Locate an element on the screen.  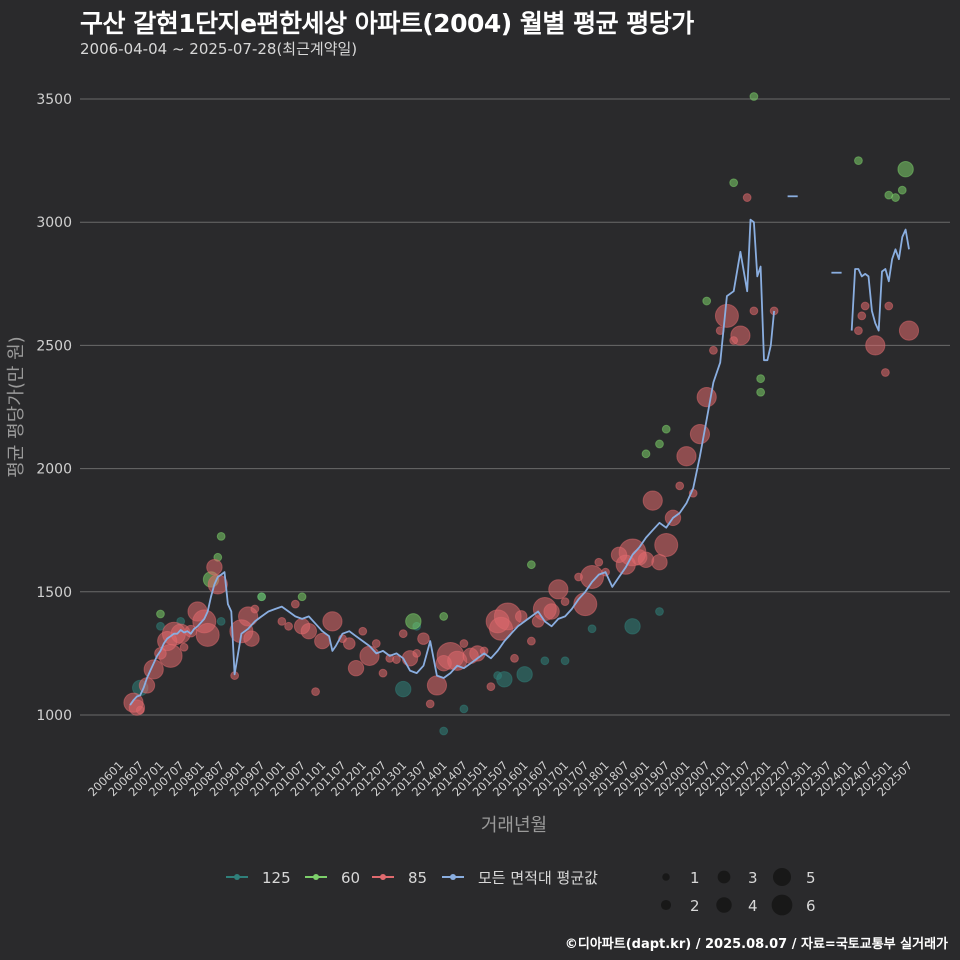
y-tick-labels: 1000 1500 2000 2500 3000 3500 is located at coordinates (54, 408).